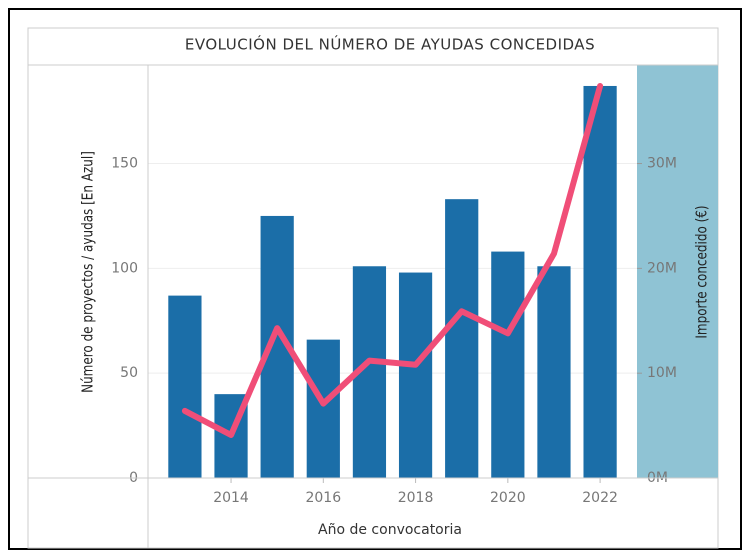  What do you see at coordinates (124, 268) in the screenshot?
I see `y-tick-label: 100` at bounding box center [124, 268].